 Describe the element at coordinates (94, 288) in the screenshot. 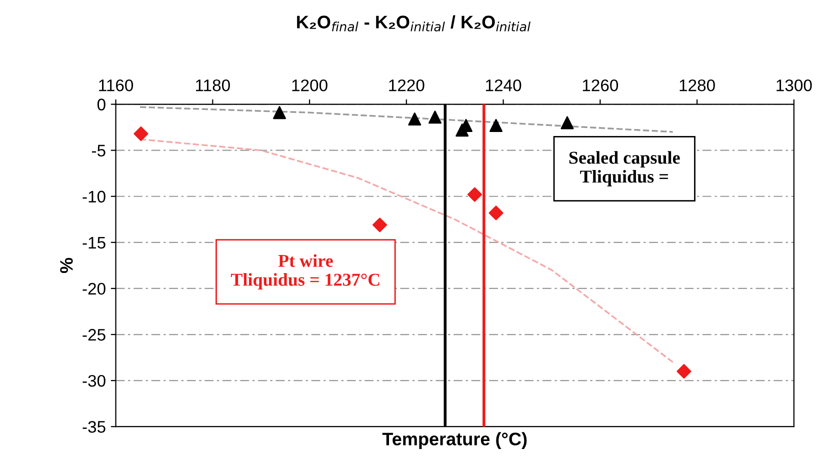

I see `y-tick-label: -20` at that location.